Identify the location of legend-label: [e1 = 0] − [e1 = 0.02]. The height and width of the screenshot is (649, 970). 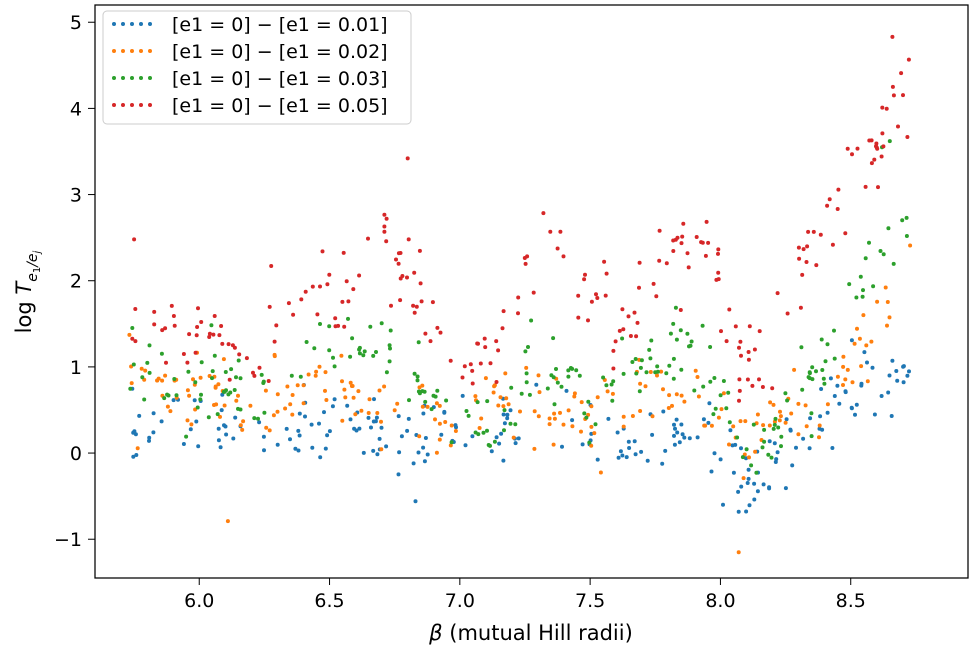
(280, 52).